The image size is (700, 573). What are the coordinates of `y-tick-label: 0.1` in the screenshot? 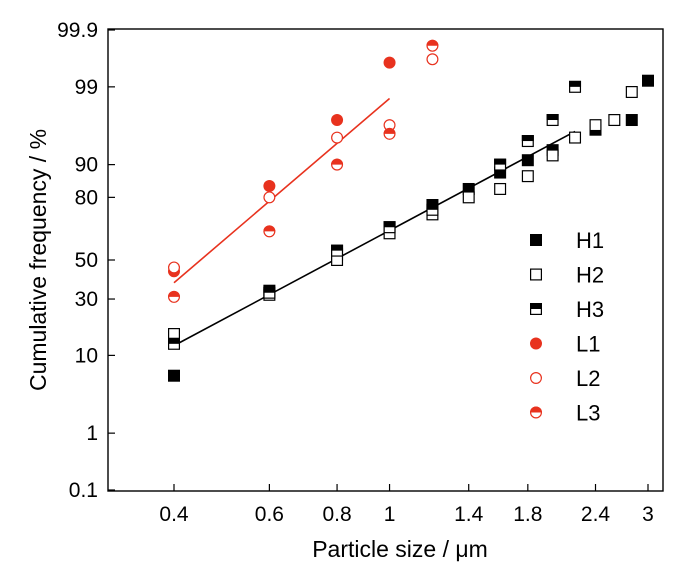 It's located at (83, 490).